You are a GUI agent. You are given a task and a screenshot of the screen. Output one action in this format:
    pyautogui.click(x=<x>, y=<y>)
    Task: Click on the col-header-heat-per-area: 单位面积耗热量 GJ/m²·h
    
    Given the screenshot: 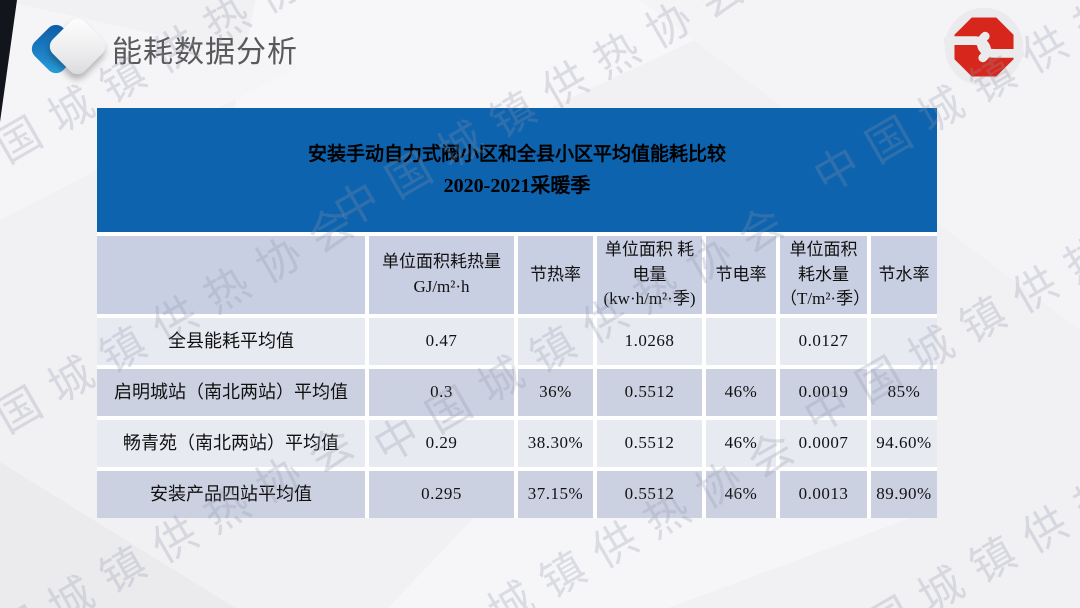 What is the action you would take?
    pyautogui.click(x=441, y=275)
    